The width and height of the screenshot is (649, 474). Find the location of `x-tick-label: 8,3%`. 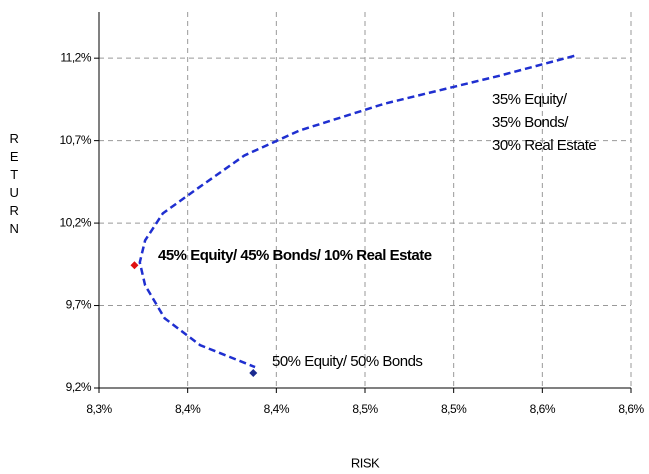

x-tick-label: 8,3% is located at coordinates (99, 409).